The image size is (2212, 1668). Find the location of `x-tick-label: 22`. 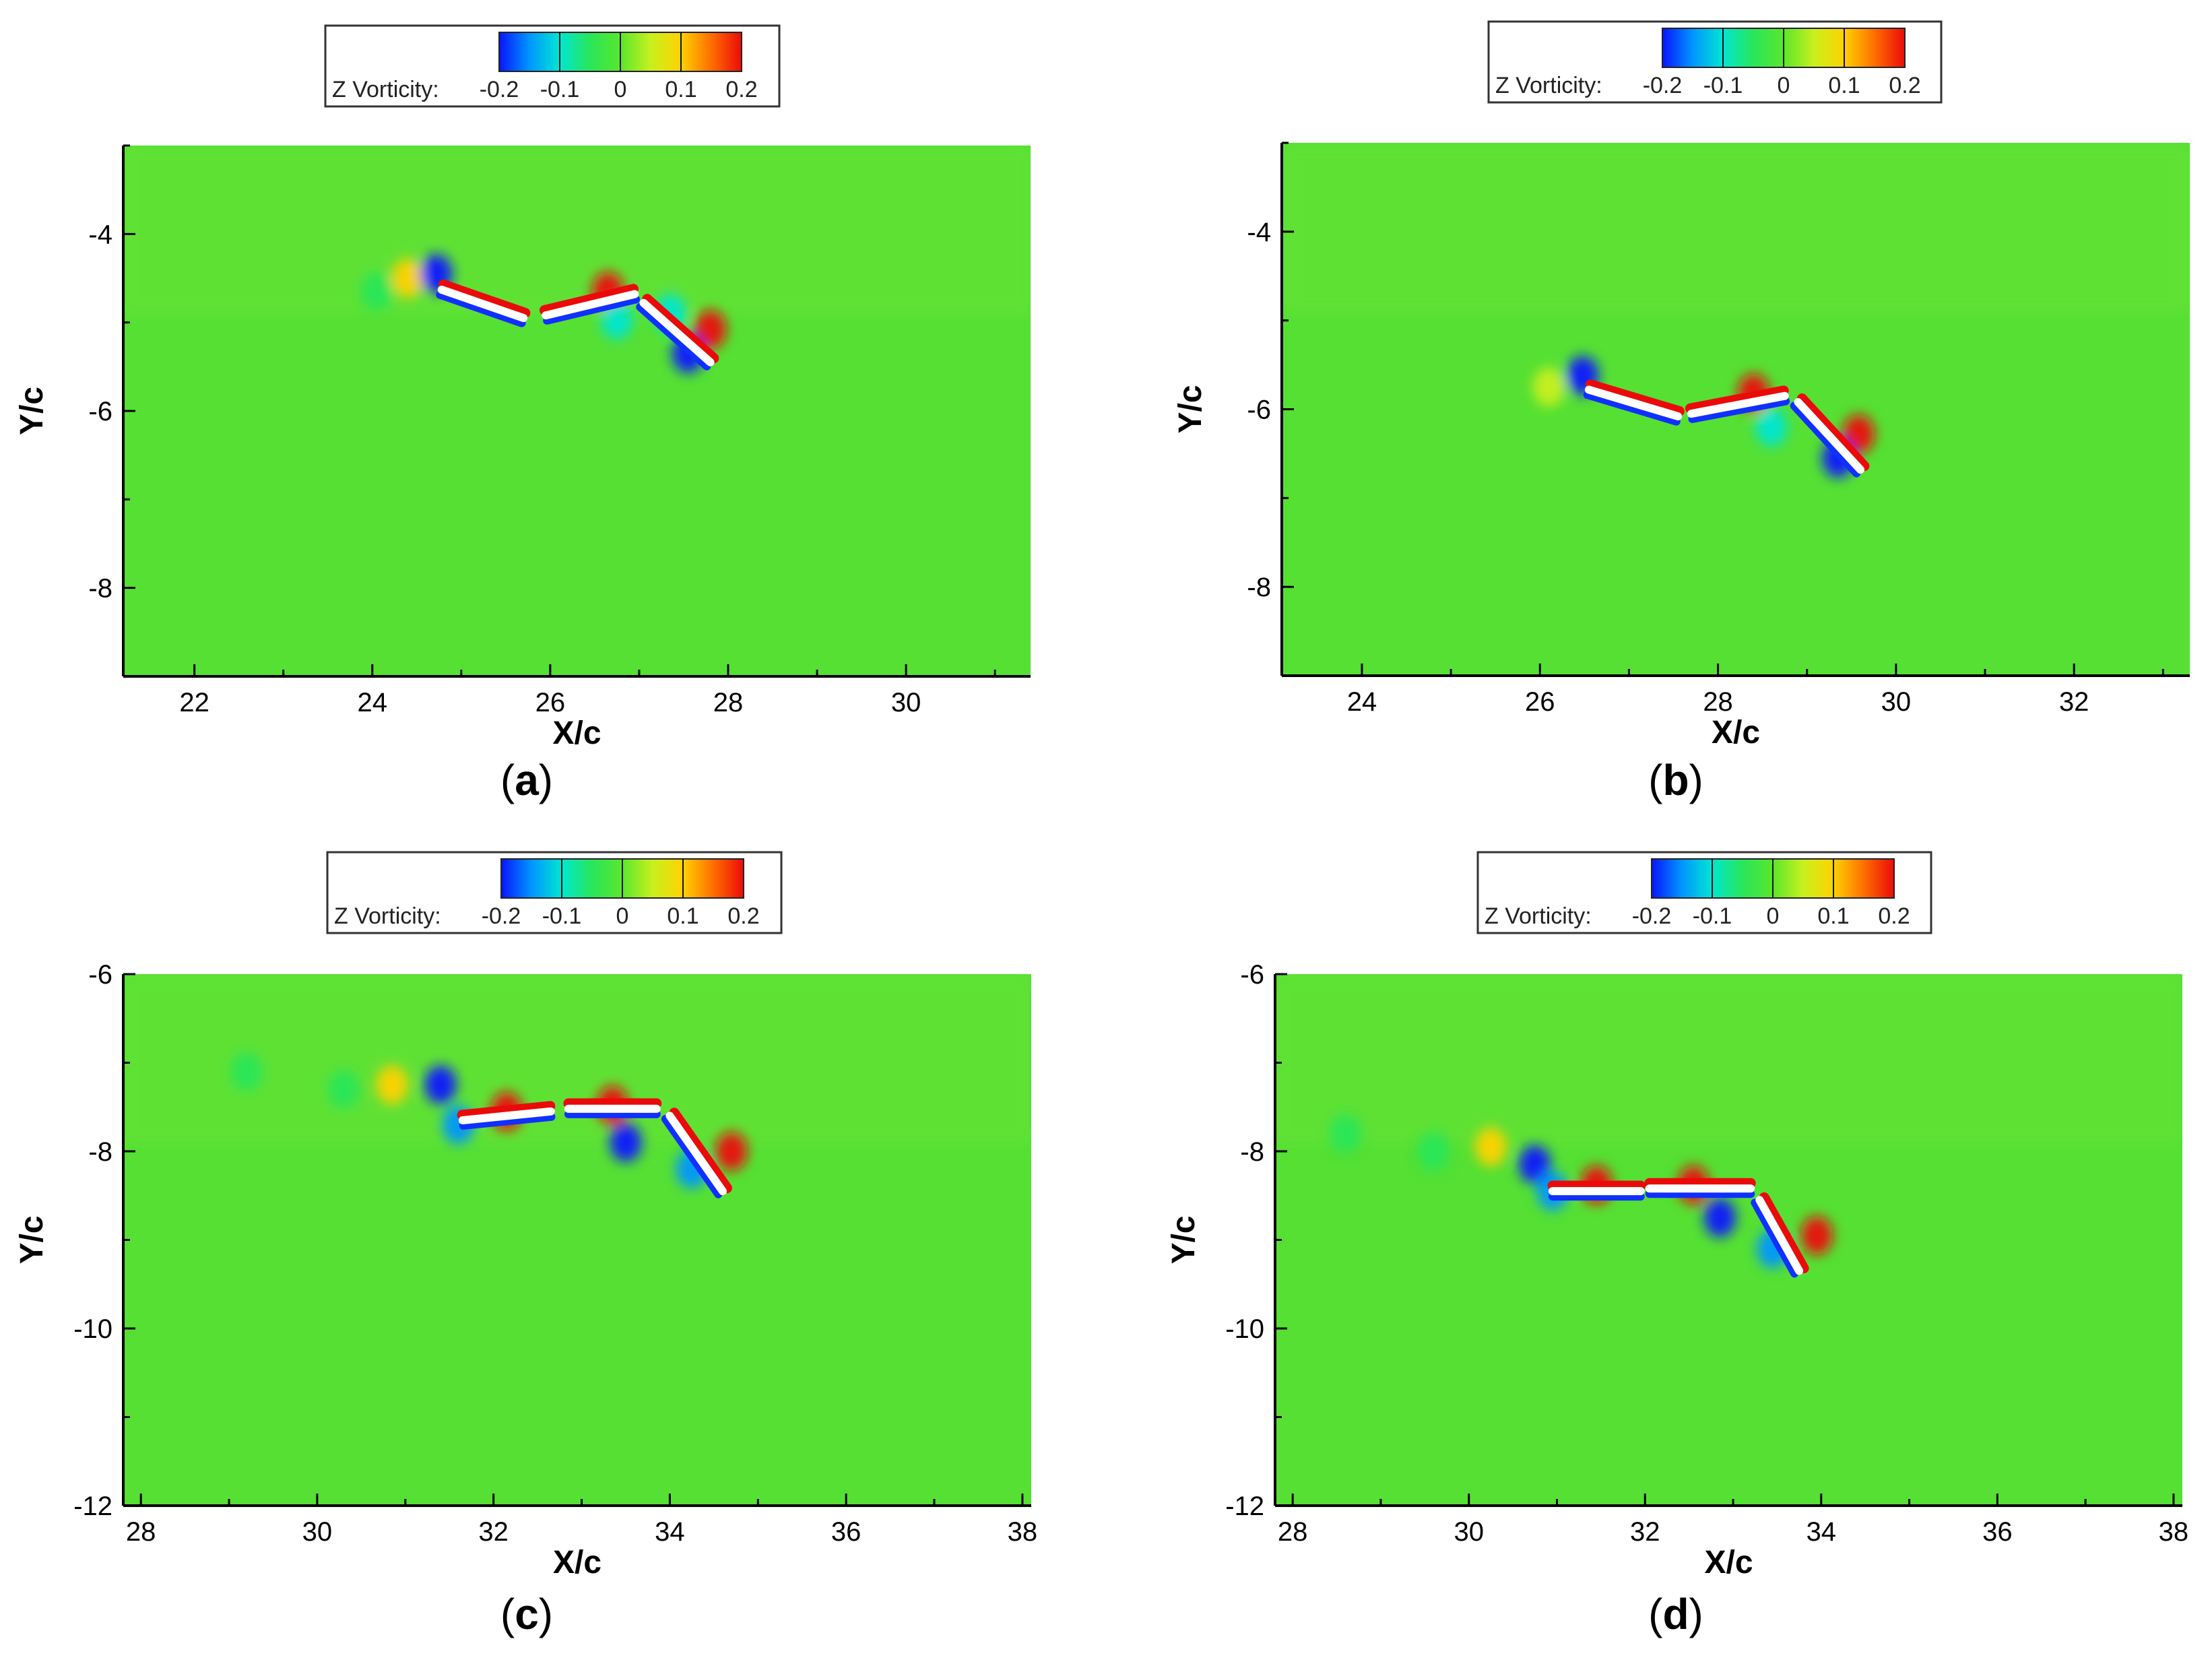

x-tick-label: 22 is located at coordinates (194, 703).